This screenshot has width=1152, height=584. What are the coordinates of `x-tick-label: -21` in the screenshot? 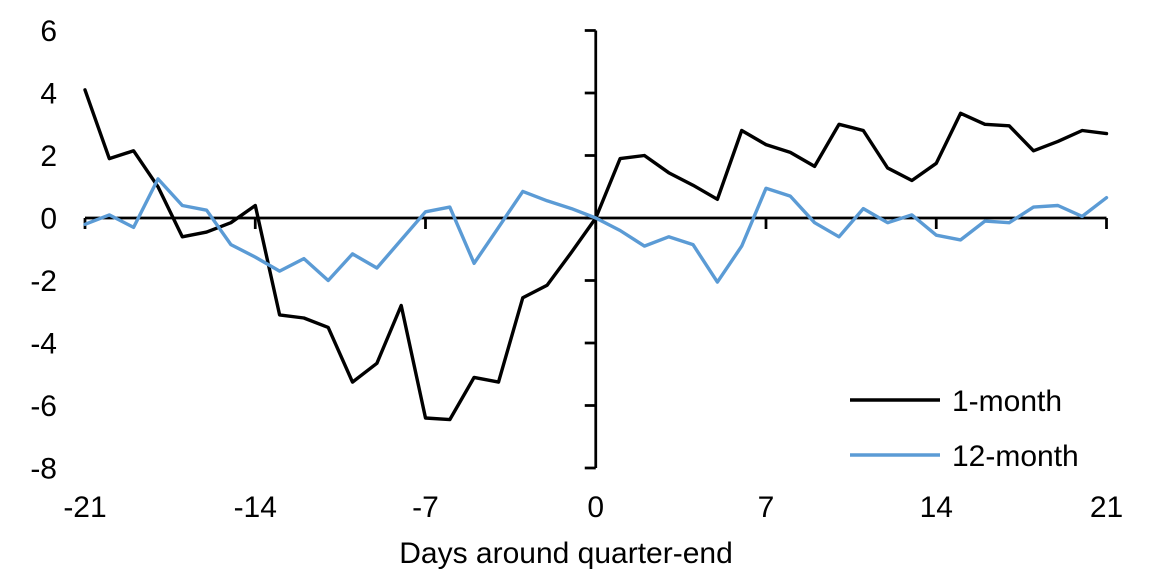 It's located at (84, 507).